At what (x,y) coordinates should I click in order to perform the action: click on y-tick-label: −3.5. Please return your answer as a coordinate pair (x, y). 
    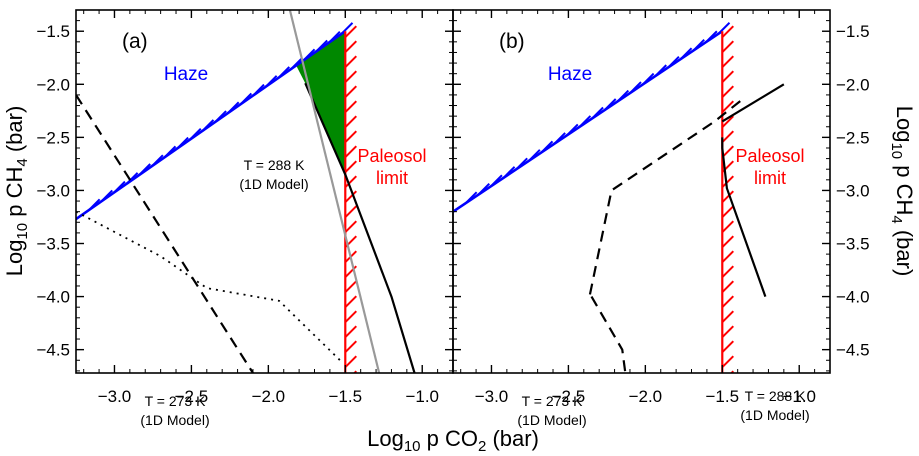
    Looking at the image, I should click on (53, 244).